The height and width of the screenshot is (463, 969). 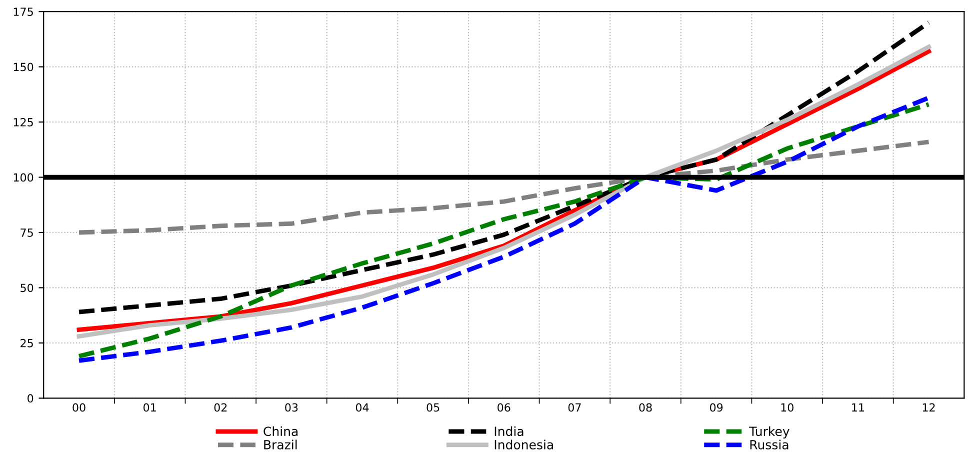 I want to click on legend-label: Indonesia, so click(x=523, y=445).